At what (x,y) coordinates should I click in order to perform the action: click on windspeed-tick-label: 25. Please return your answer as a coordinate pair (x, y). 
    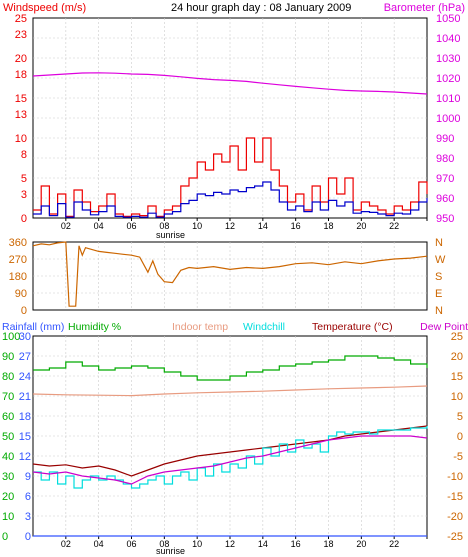
    Looking at the image, I should click on (21, 19).